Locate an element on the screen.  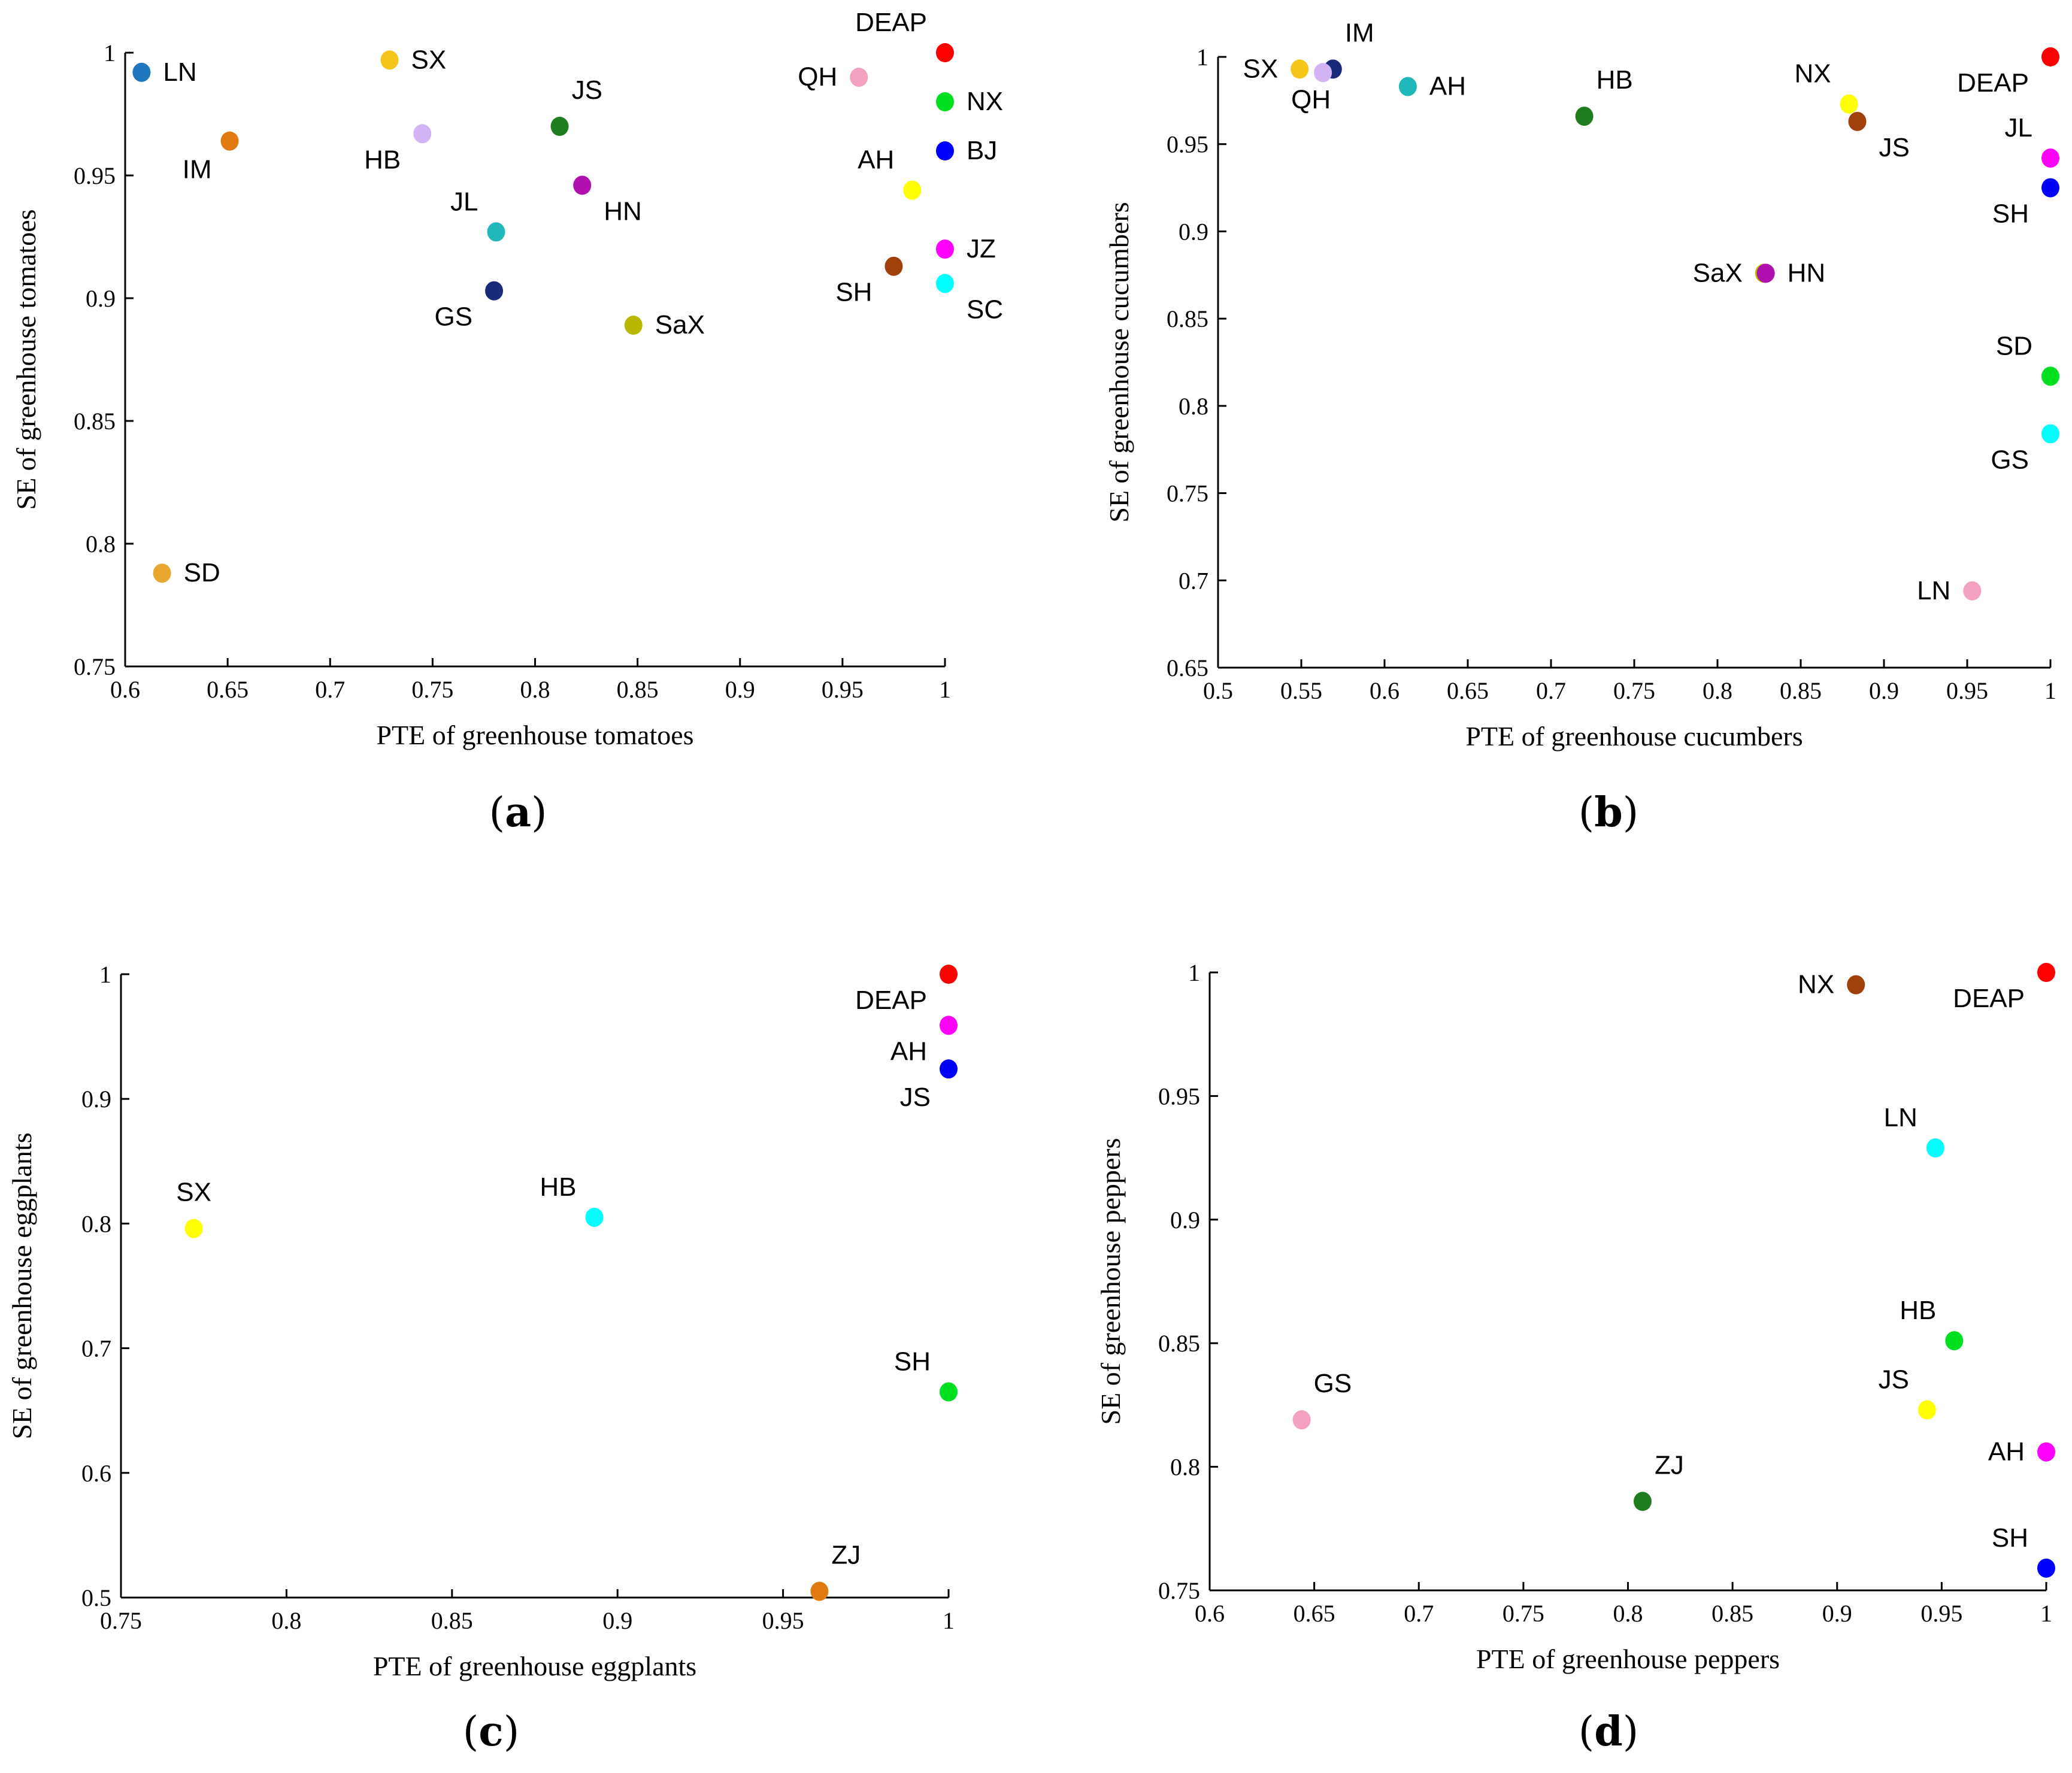
data-point-hn is located at coordinates (1766, 273).